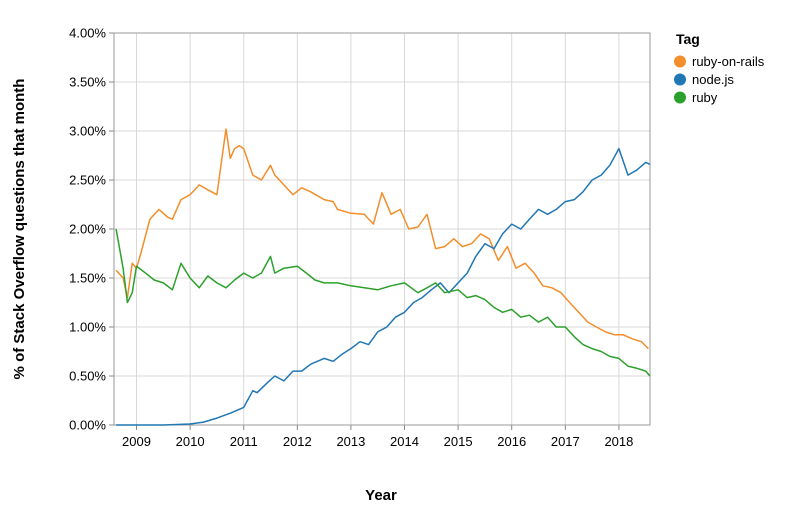  Describe the element at coordinates (87, 82) in the screenshot. I see `y-tick-label: 3.50%` at that location.